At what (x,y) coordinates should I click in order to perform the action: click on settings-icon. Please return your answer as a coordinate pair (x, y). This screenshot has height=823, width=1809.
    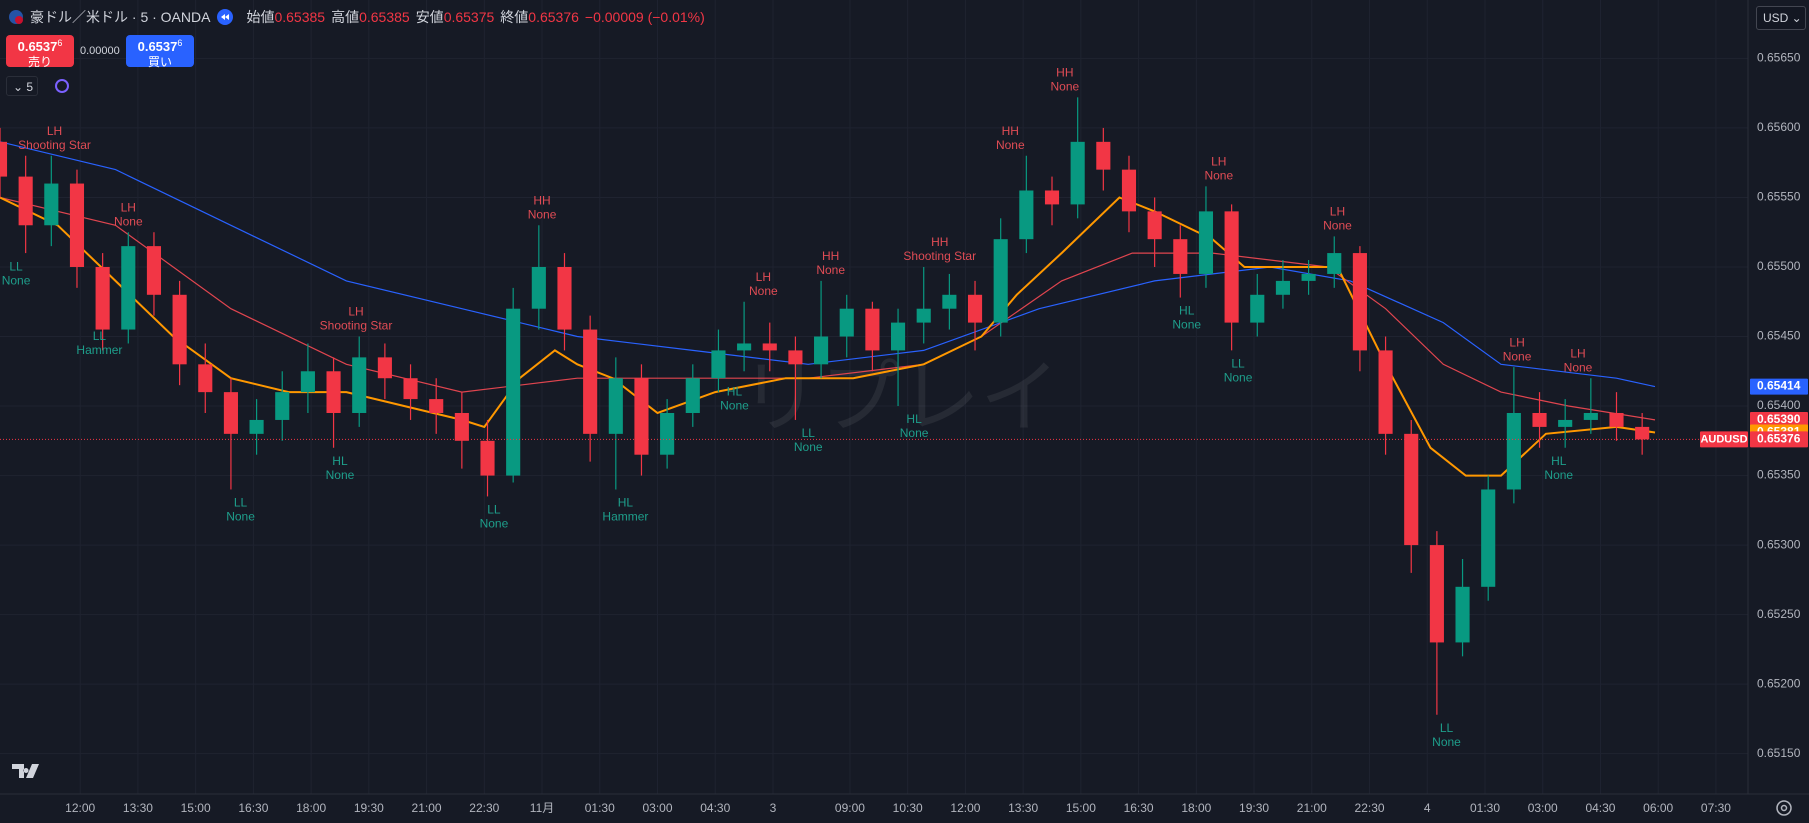
    Looking at the image, I should click on (1784, 808).